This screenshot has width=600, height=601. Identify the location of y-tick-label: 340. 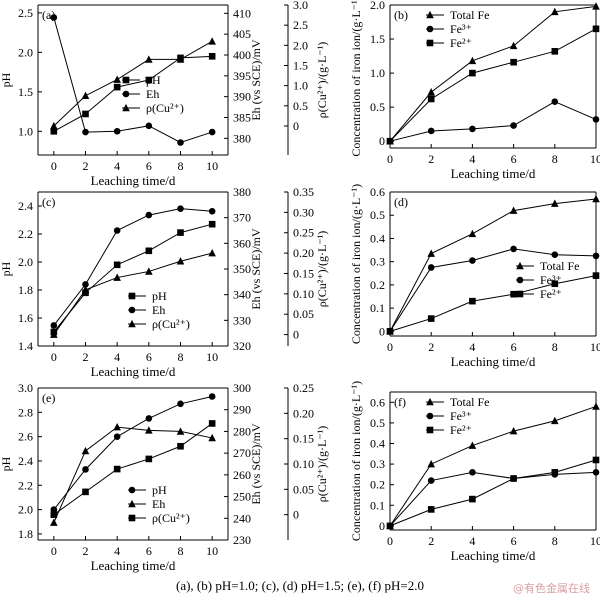
(242, 295).